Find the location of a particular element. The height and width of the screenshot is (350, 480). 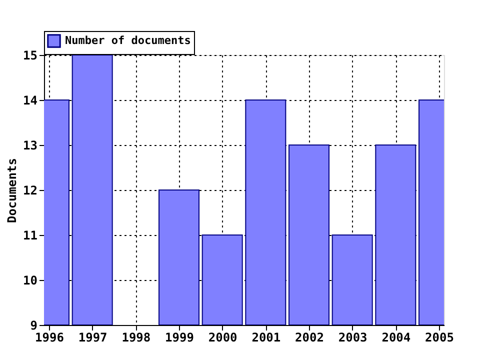

y-tick-label: 10 is located at coordinates (30, 281).